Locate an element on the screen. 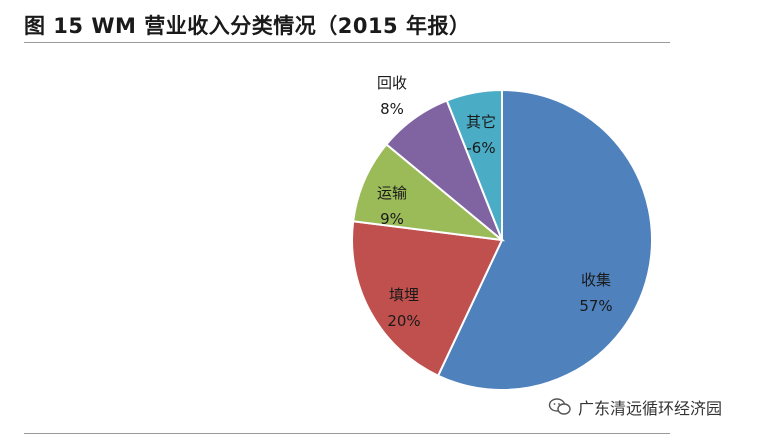 This screenshot has width=778, height=437. slice-category-label: 收集 is located at coordinates (596, 280).